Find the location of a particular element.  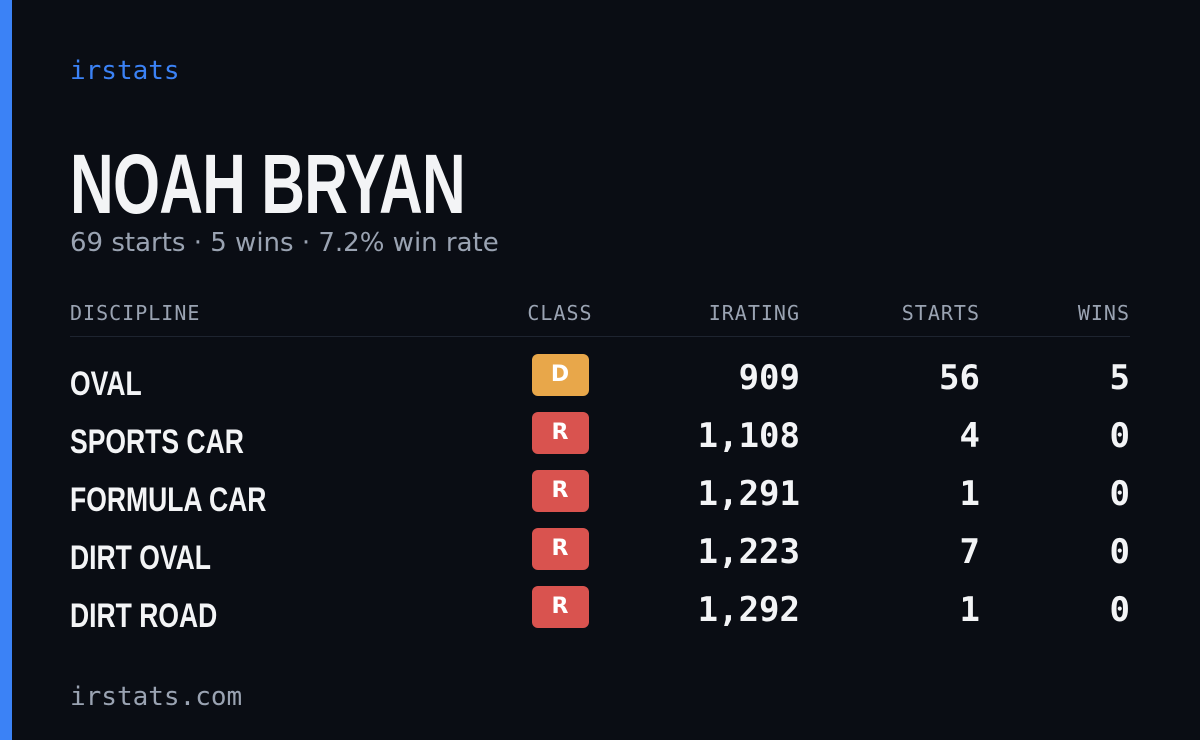

column-header: STARTS is located at coordinates (940, 313).